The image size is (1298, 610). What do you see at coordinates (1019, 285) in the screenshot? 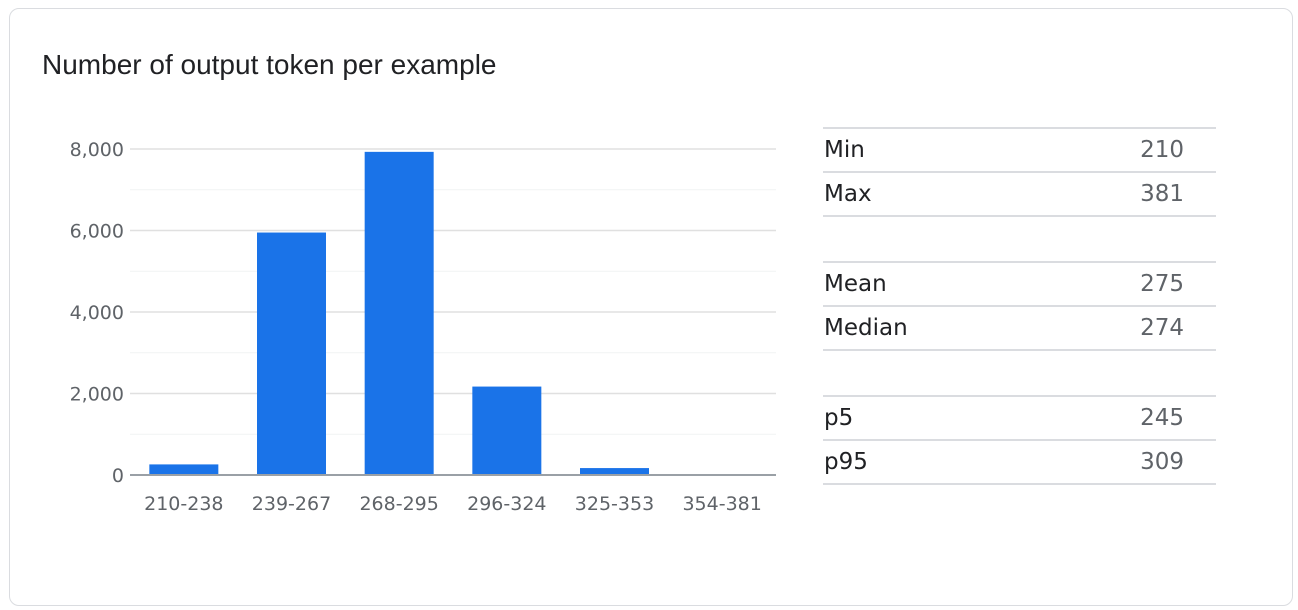
I see `stat-row-mean: Mean 275` at bounding box center [1019, 285].